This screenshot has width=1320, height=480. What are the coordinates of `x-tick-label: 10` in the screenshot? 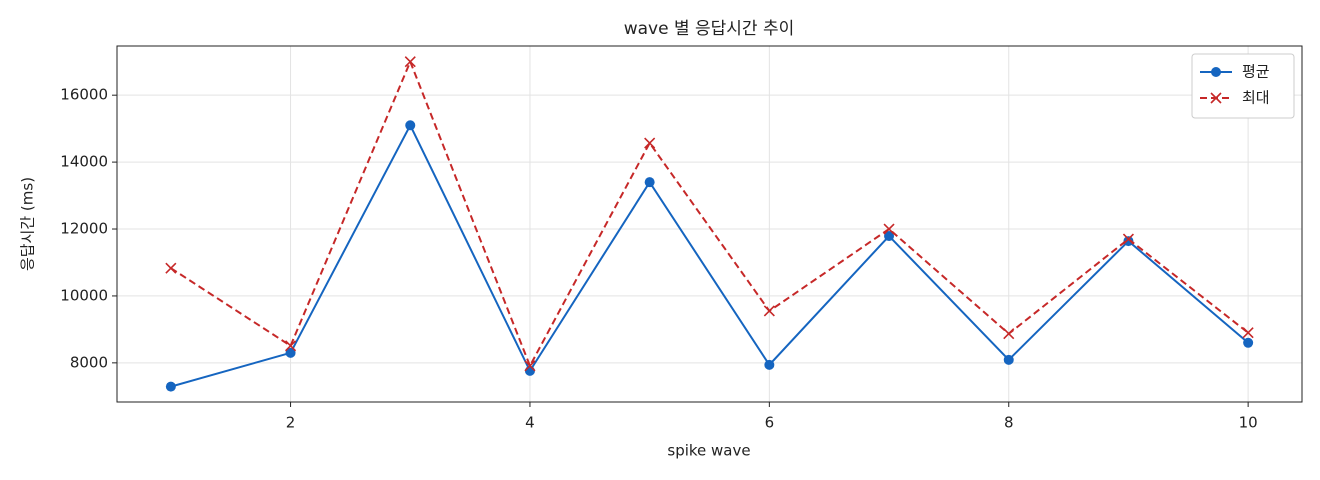 It's located at (1248, 423).